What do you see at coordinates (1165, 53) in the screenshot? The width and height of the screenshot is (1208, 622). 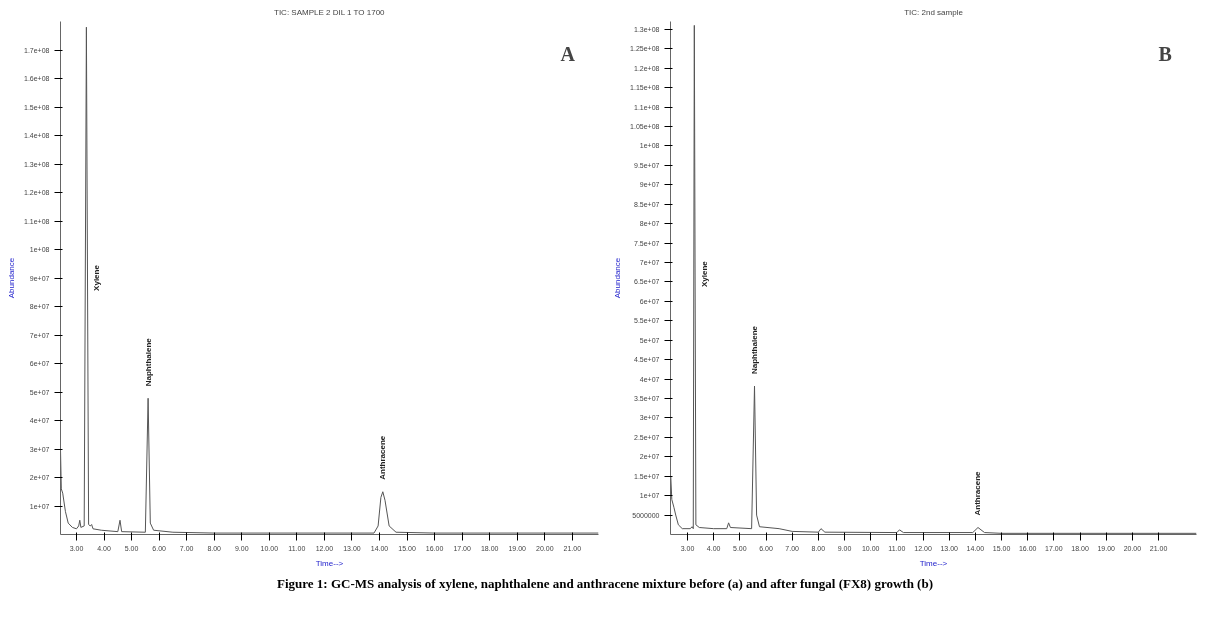 I see `annotation: B` at bounding box center [1165, 53].